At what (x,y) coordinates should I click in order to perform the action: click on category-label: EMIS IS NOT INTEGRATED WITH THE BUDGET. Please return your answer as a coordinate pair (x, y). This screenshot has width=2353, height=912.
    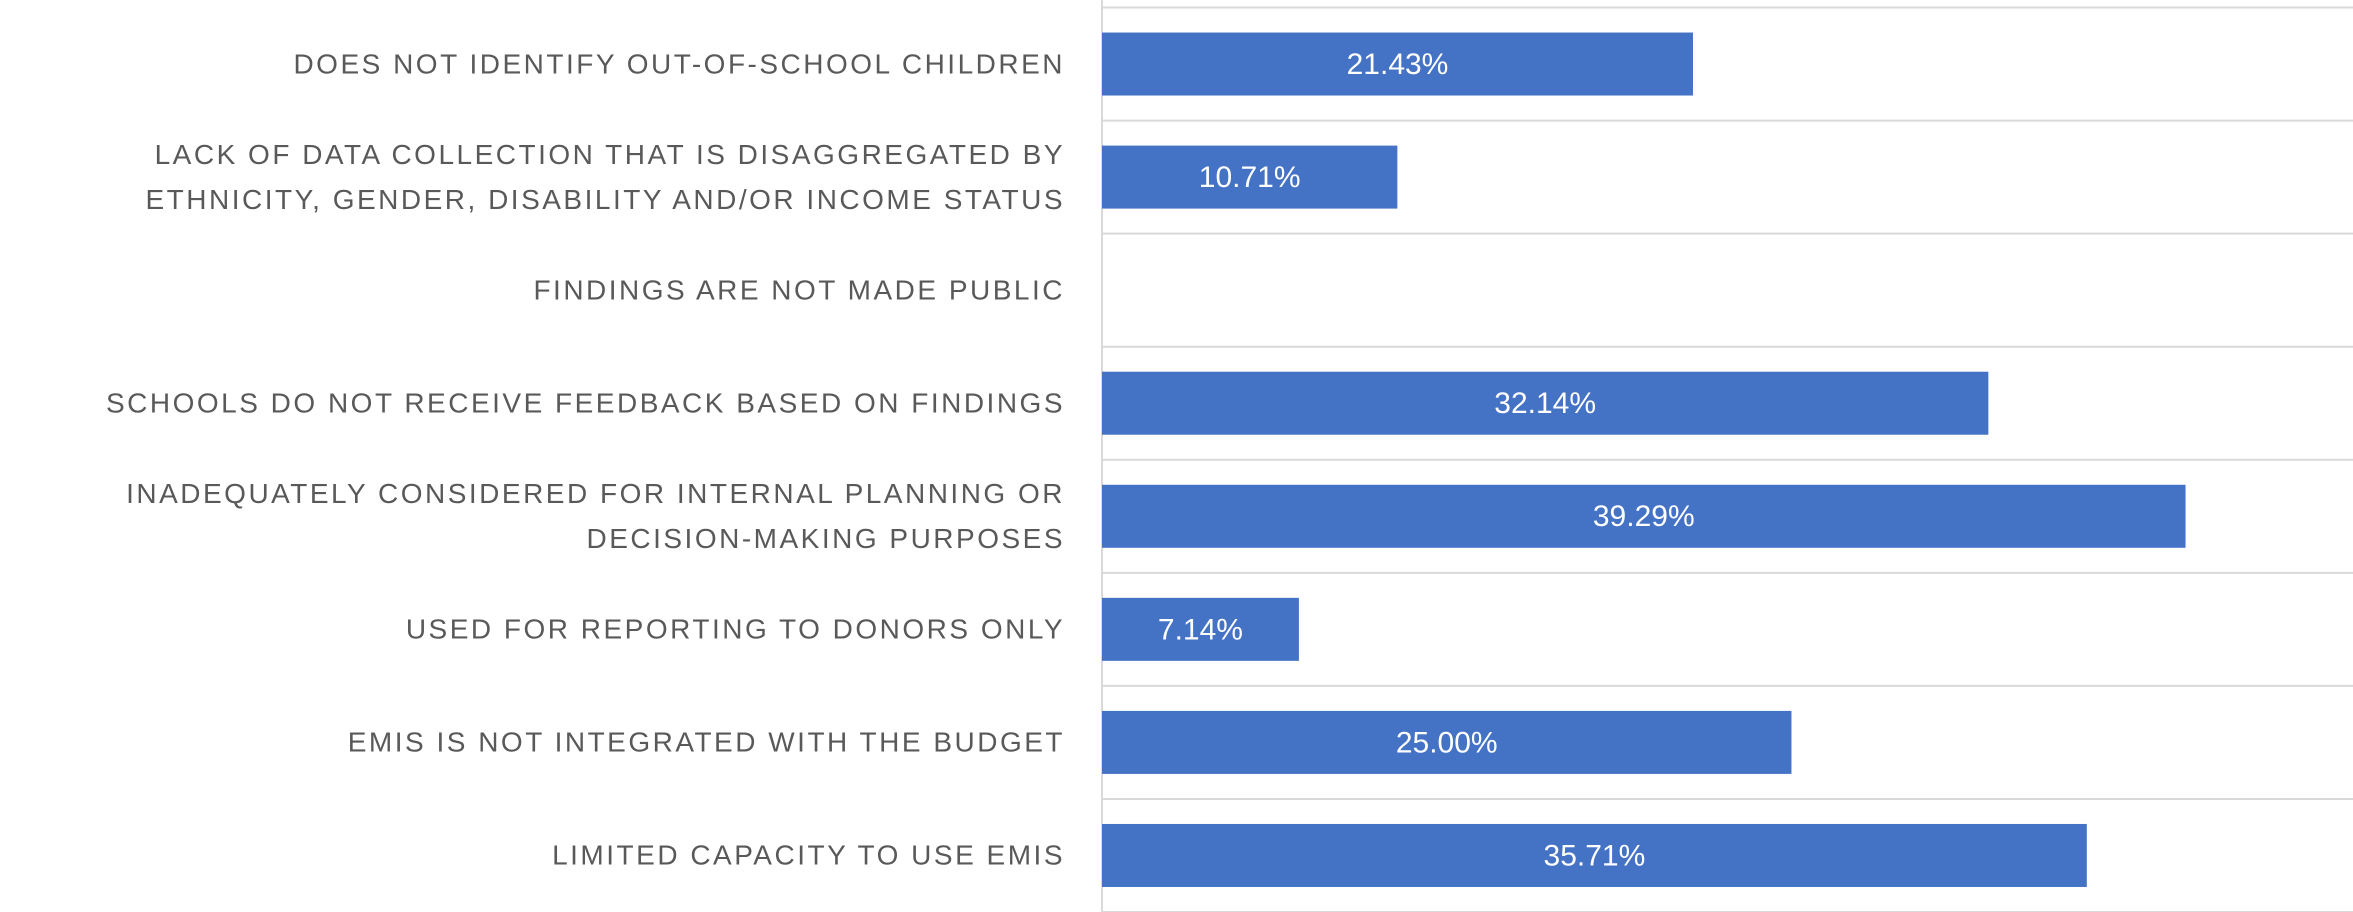
    Looking at the image, I should click on (706, 742).